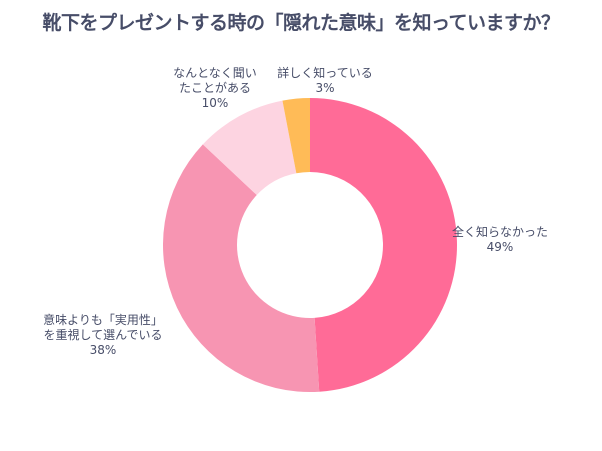  What do you see at coordinates (301, 23) in the screenshot?
I see `chart-title: 靴下をプレゼントする時の「隠れた意味」を知っていますか？` at bounding box center [301, 23].